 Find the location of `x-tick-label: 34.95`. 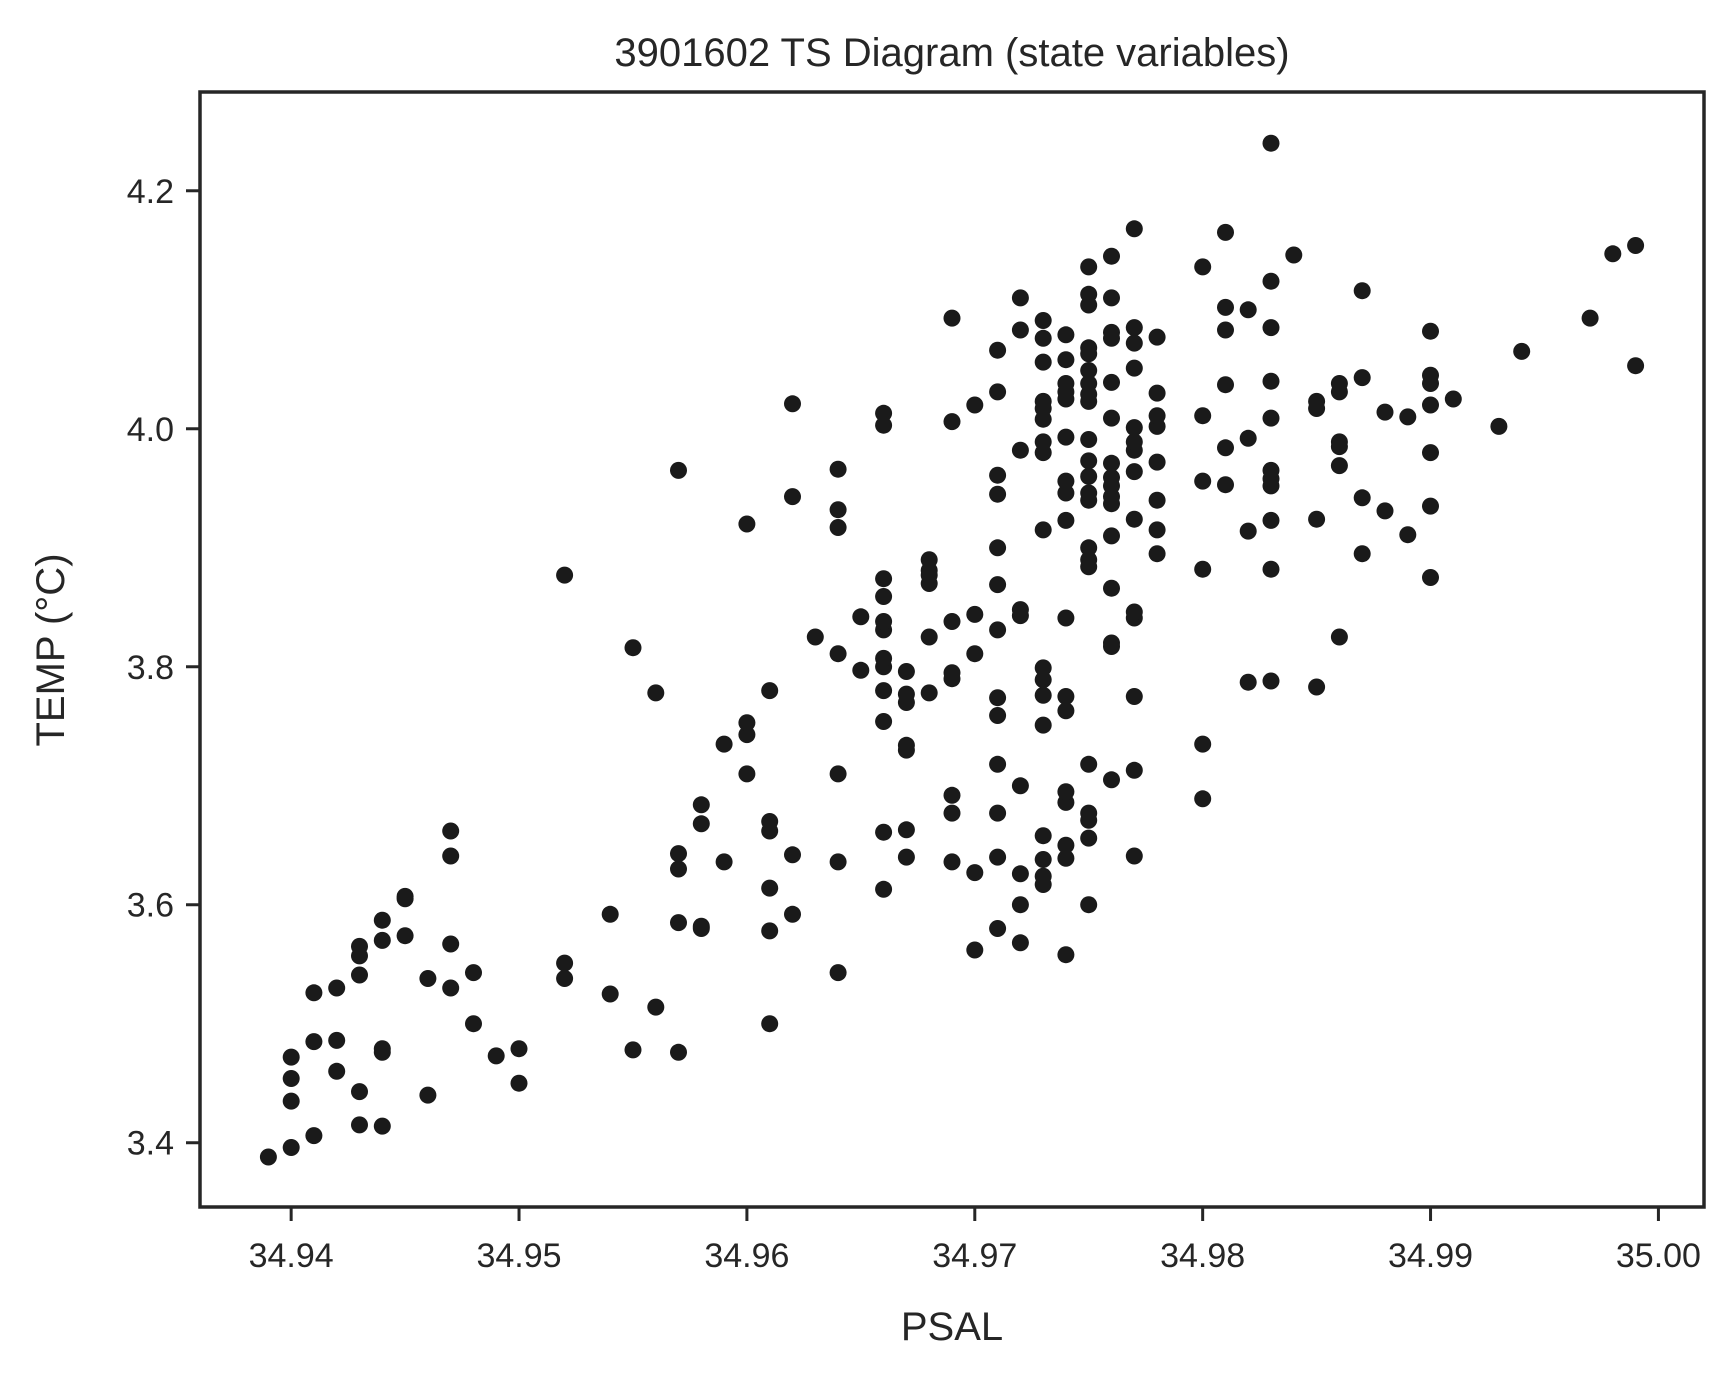

x-tick-label: 34.95 is located at coordinates (518, 1256).